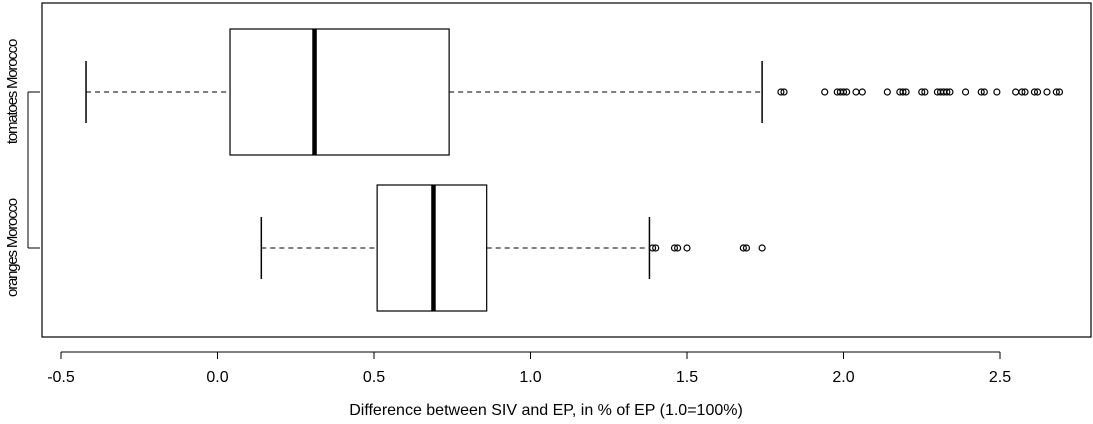 The height and width of the screenshot is (424, 1093). I want to click on y-category-label: oranges Morocco, so click(12, 247).